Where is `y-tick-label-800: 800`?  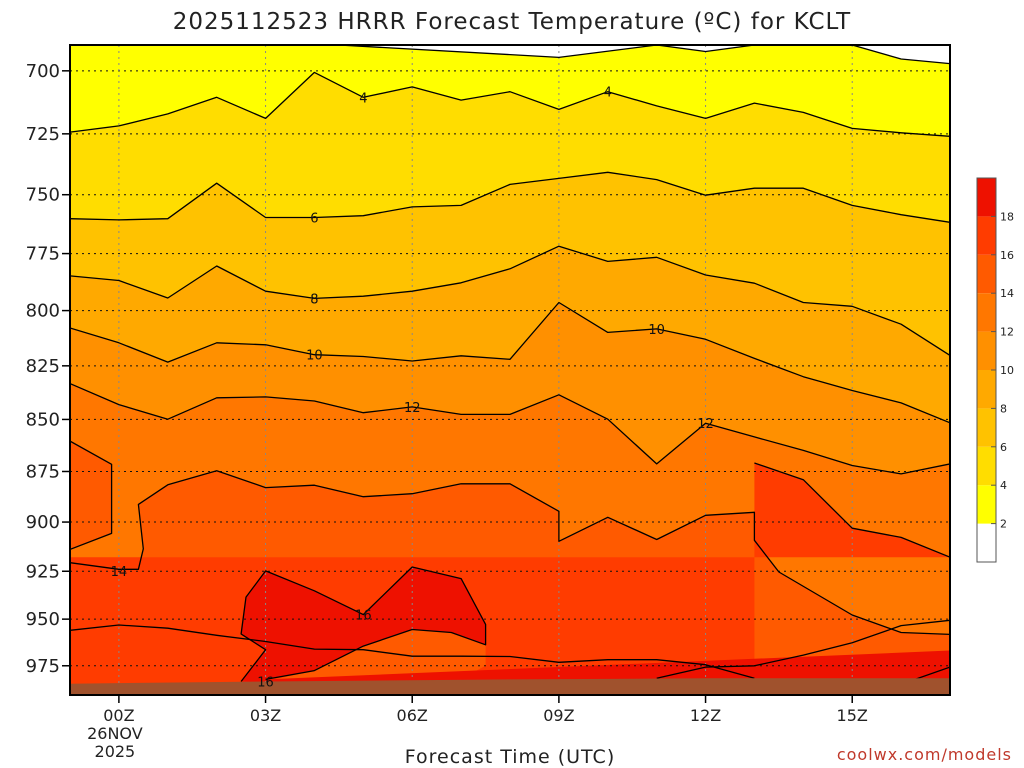
y-tick-label-800: 800 is located at coordinates (43, 311).